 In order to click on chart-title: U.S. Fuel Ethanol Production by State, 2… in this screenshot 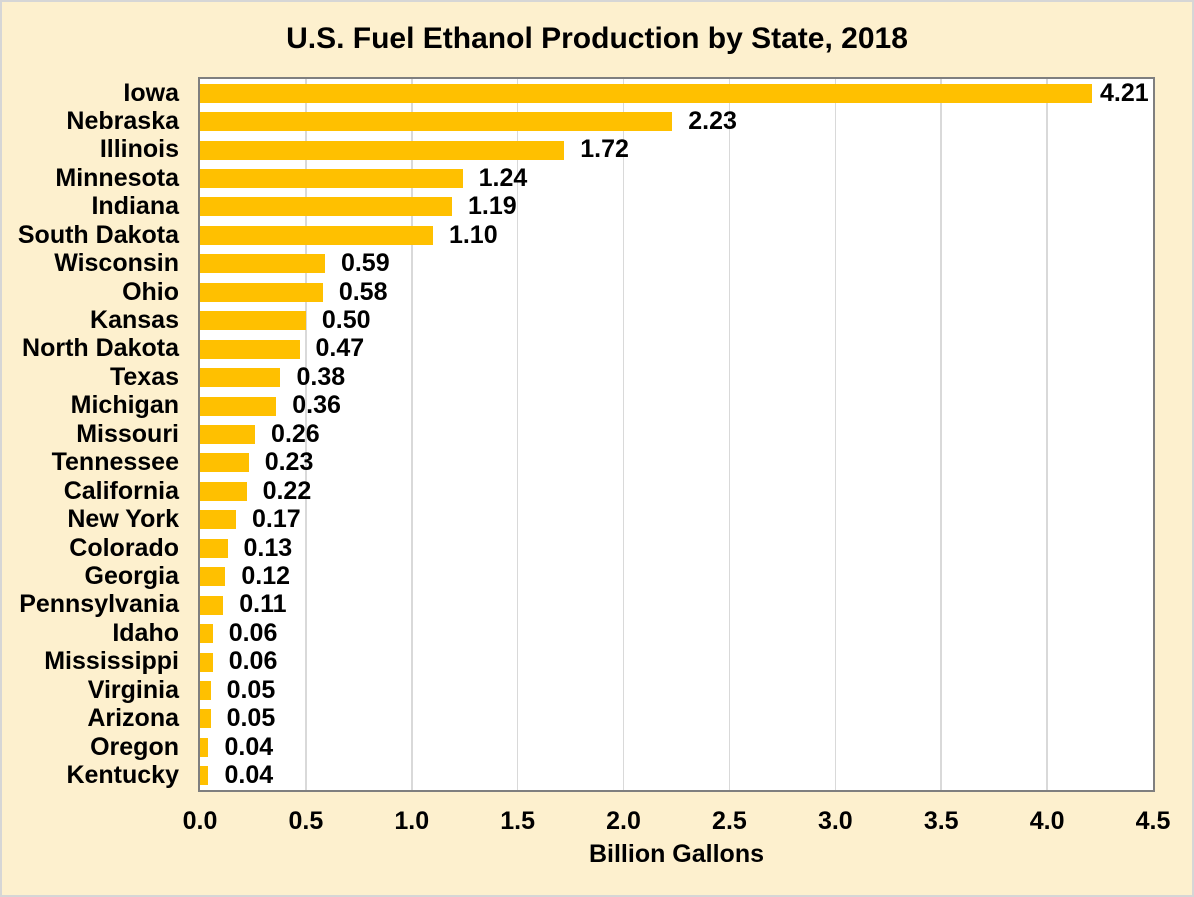, I will do `click(597, 38)`.